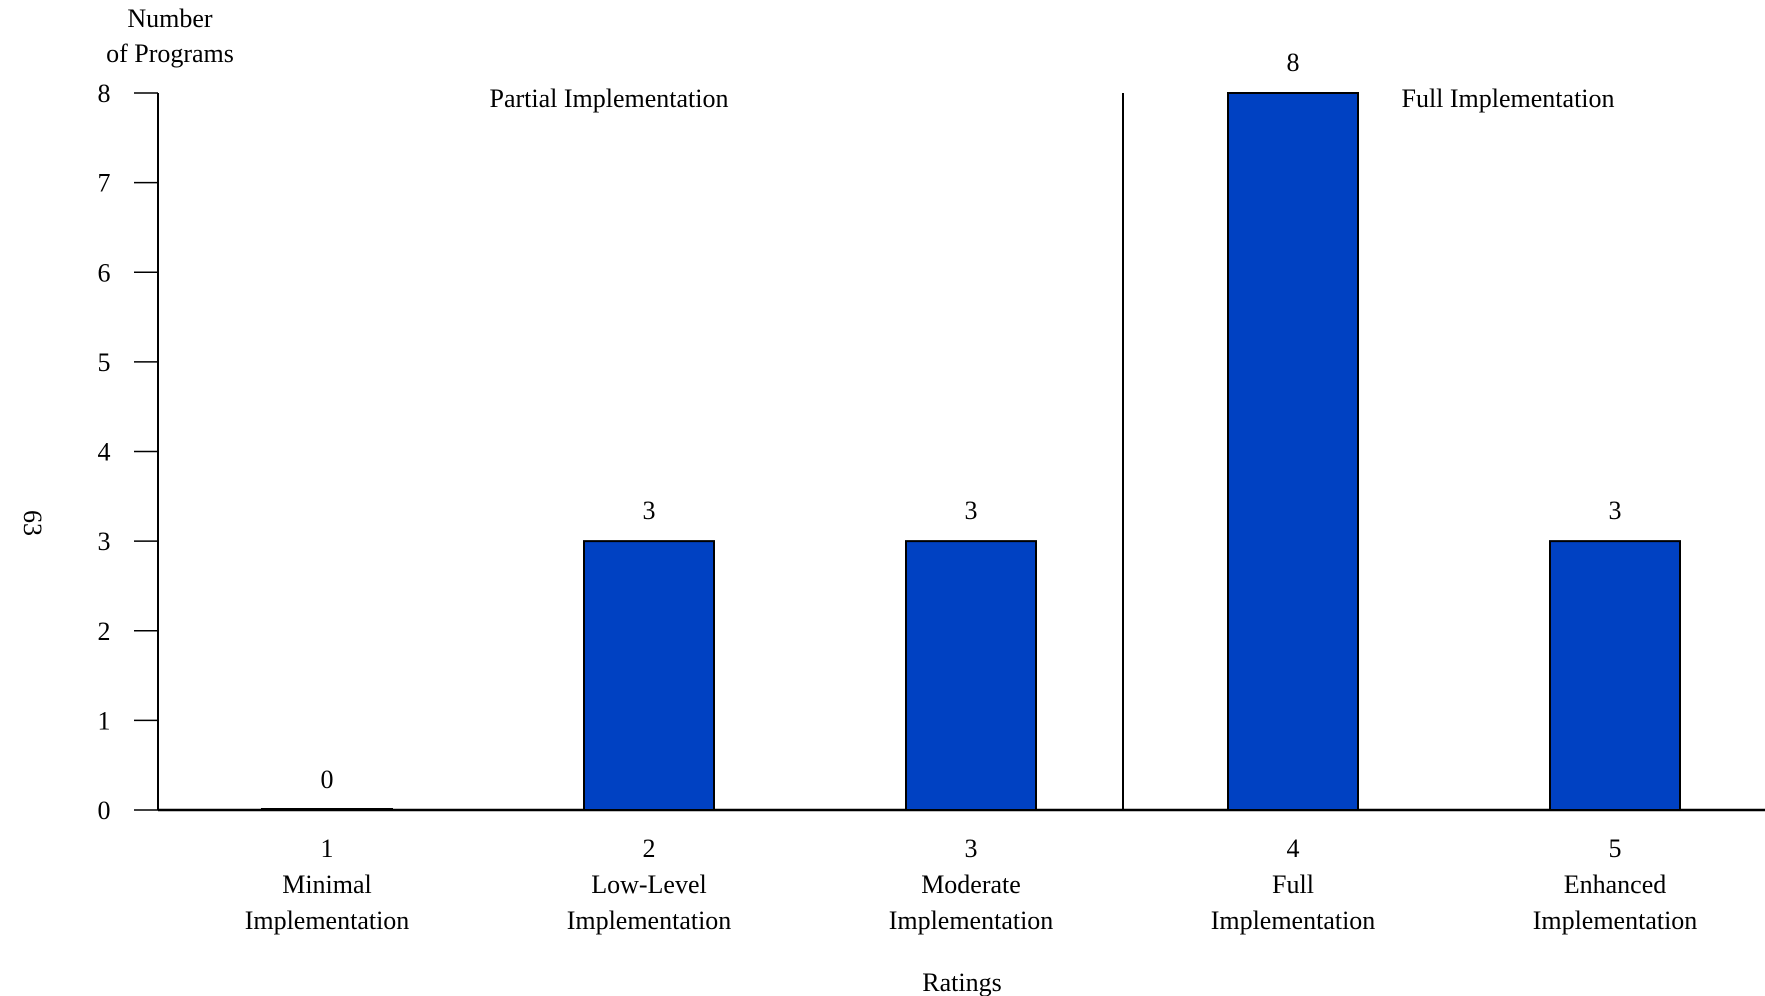  Describe the element at coordinates (104, 631) in the screenshot. I see `y-tick-label: 2` at that location.